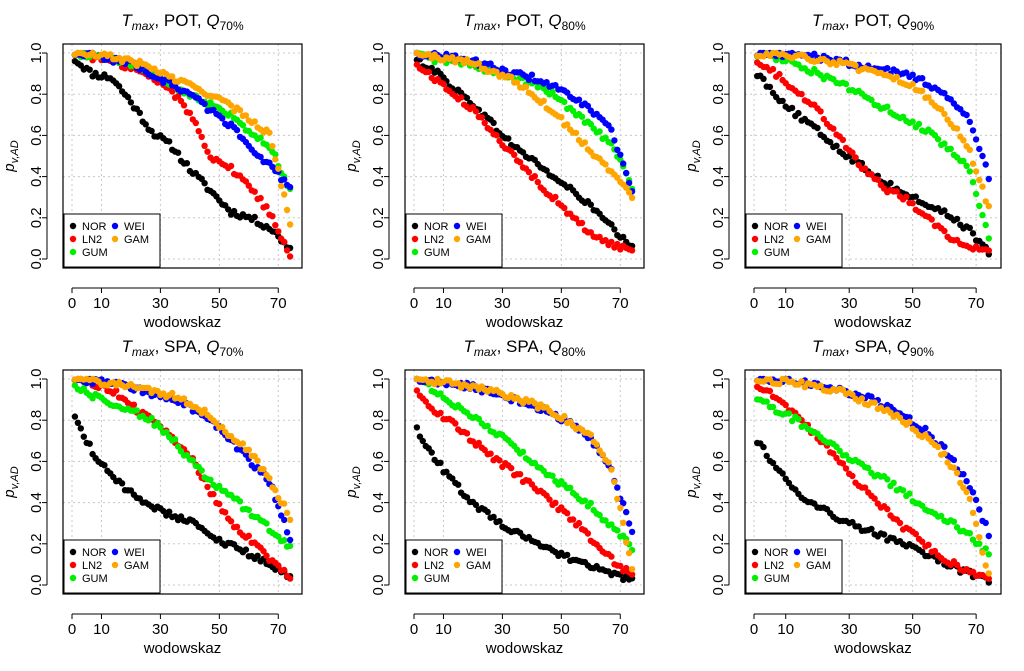  Describe the element at coordinates (415, 552) in the screenshot. I see `legend-marker-nor` at that location.